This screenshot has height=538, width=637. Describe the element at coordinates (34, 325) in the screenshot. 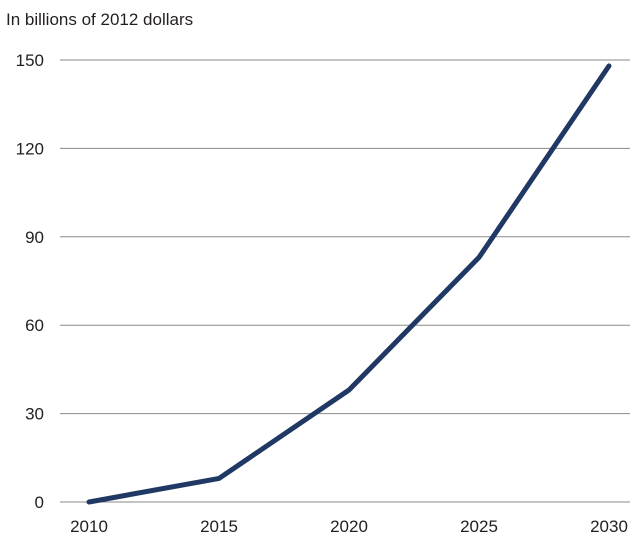

I see `y-tick-label: 60` at that location.